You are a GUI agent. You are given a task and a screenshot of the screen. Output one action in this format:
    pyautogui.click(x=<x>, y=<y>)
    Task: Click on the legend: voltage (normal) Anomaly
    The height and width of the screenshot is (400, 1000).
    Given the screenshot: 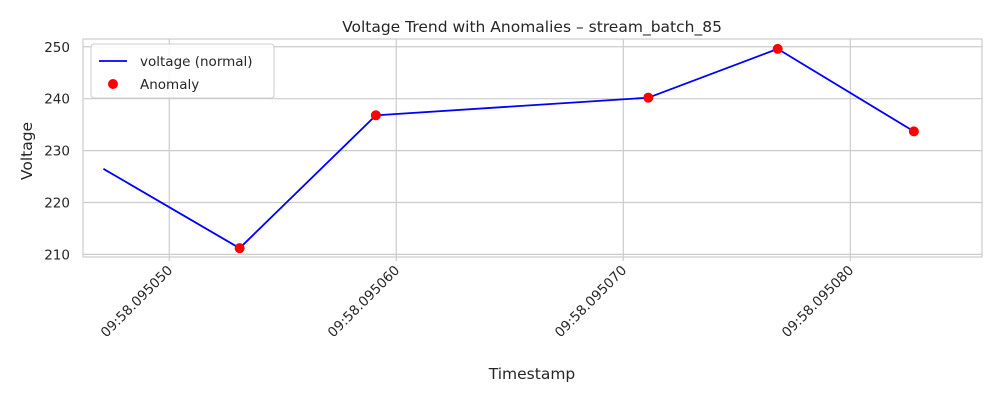 What is the action you would take?
    pyautogui.click(x=182, y=71)
    